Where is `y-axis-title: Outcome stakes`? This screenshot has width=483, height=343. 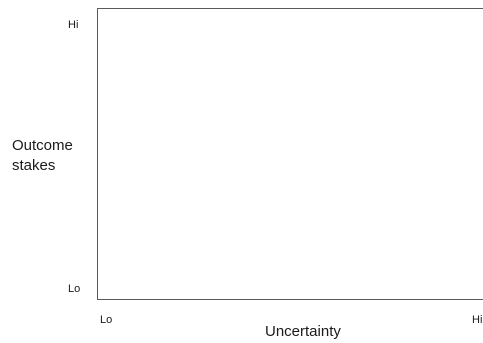
y-axis-title: Outcome stakes is located at coordinates (52, 156).